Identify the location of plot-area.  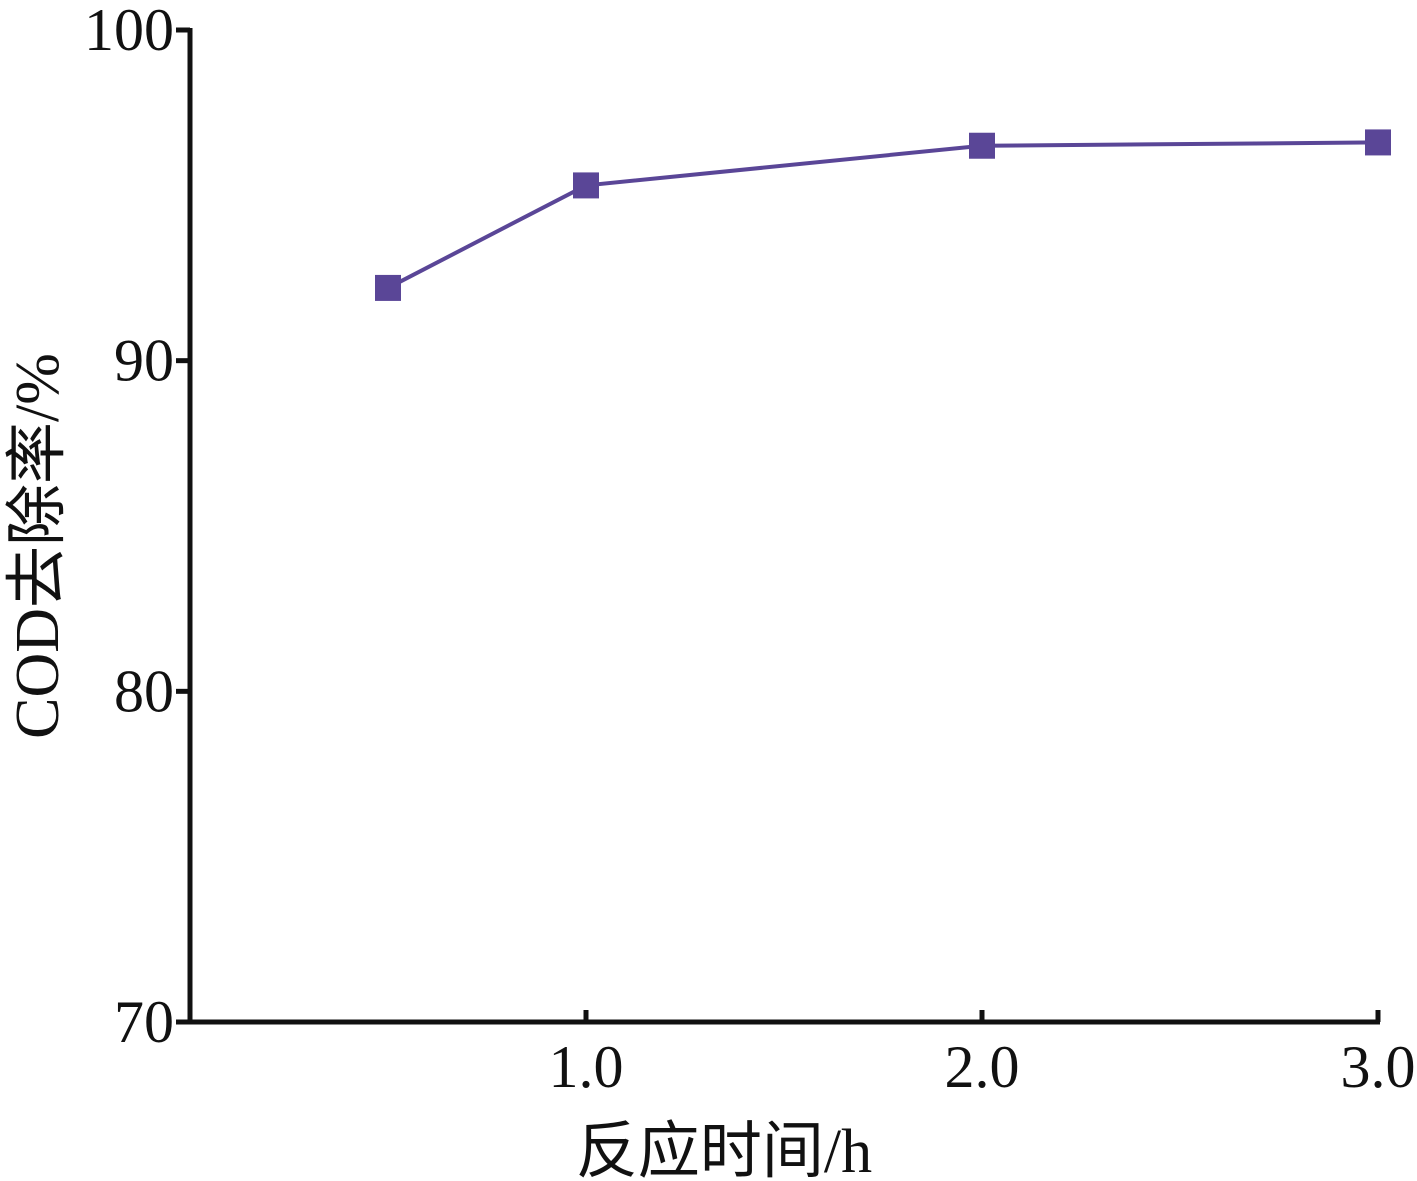
(883, 215).